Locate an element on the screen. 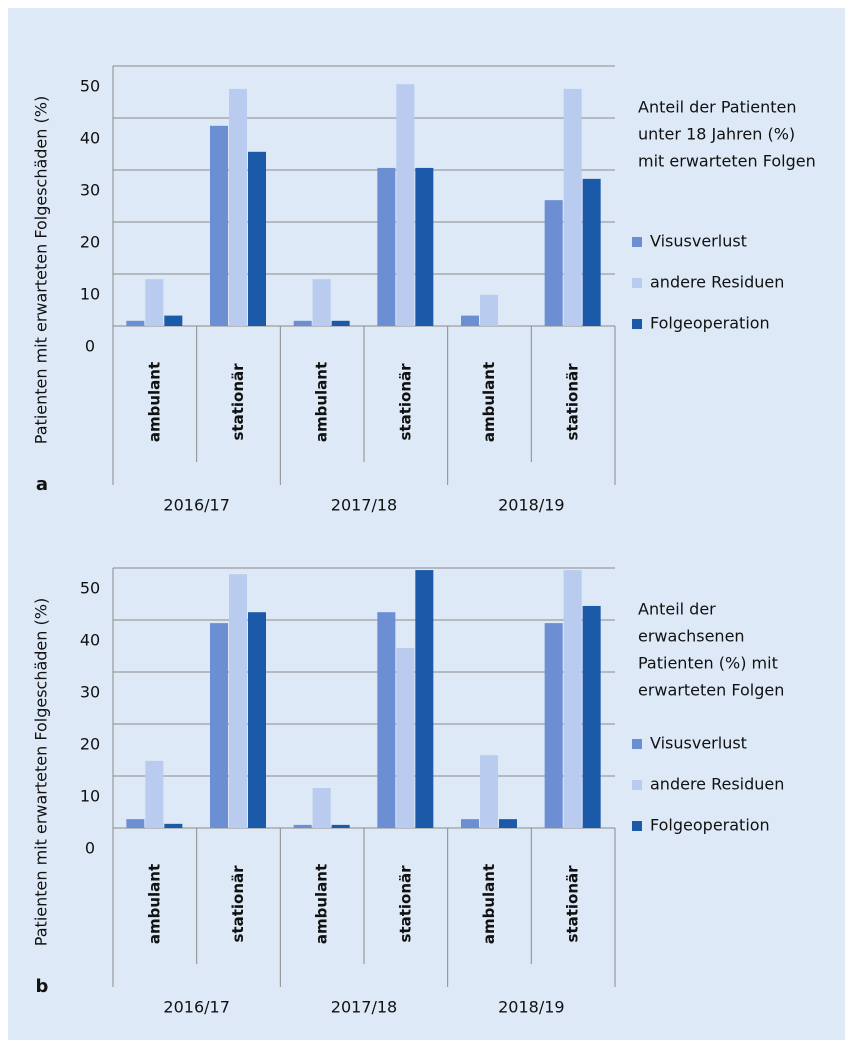 Image resolution: width=853 pixels, height=1048 pixels. annotation: Anteil der is located at coordinates (677, 609).